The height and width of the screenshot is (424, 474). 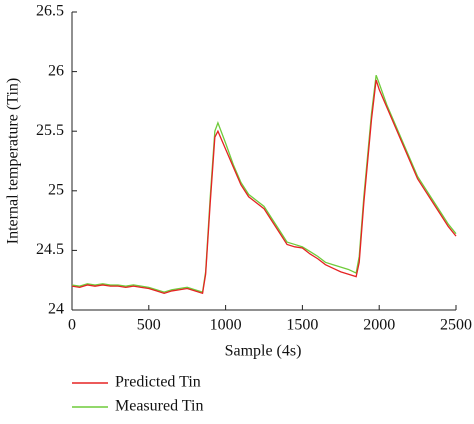 I want to click on y-tick-label: 24, so click(x=56, y=309).